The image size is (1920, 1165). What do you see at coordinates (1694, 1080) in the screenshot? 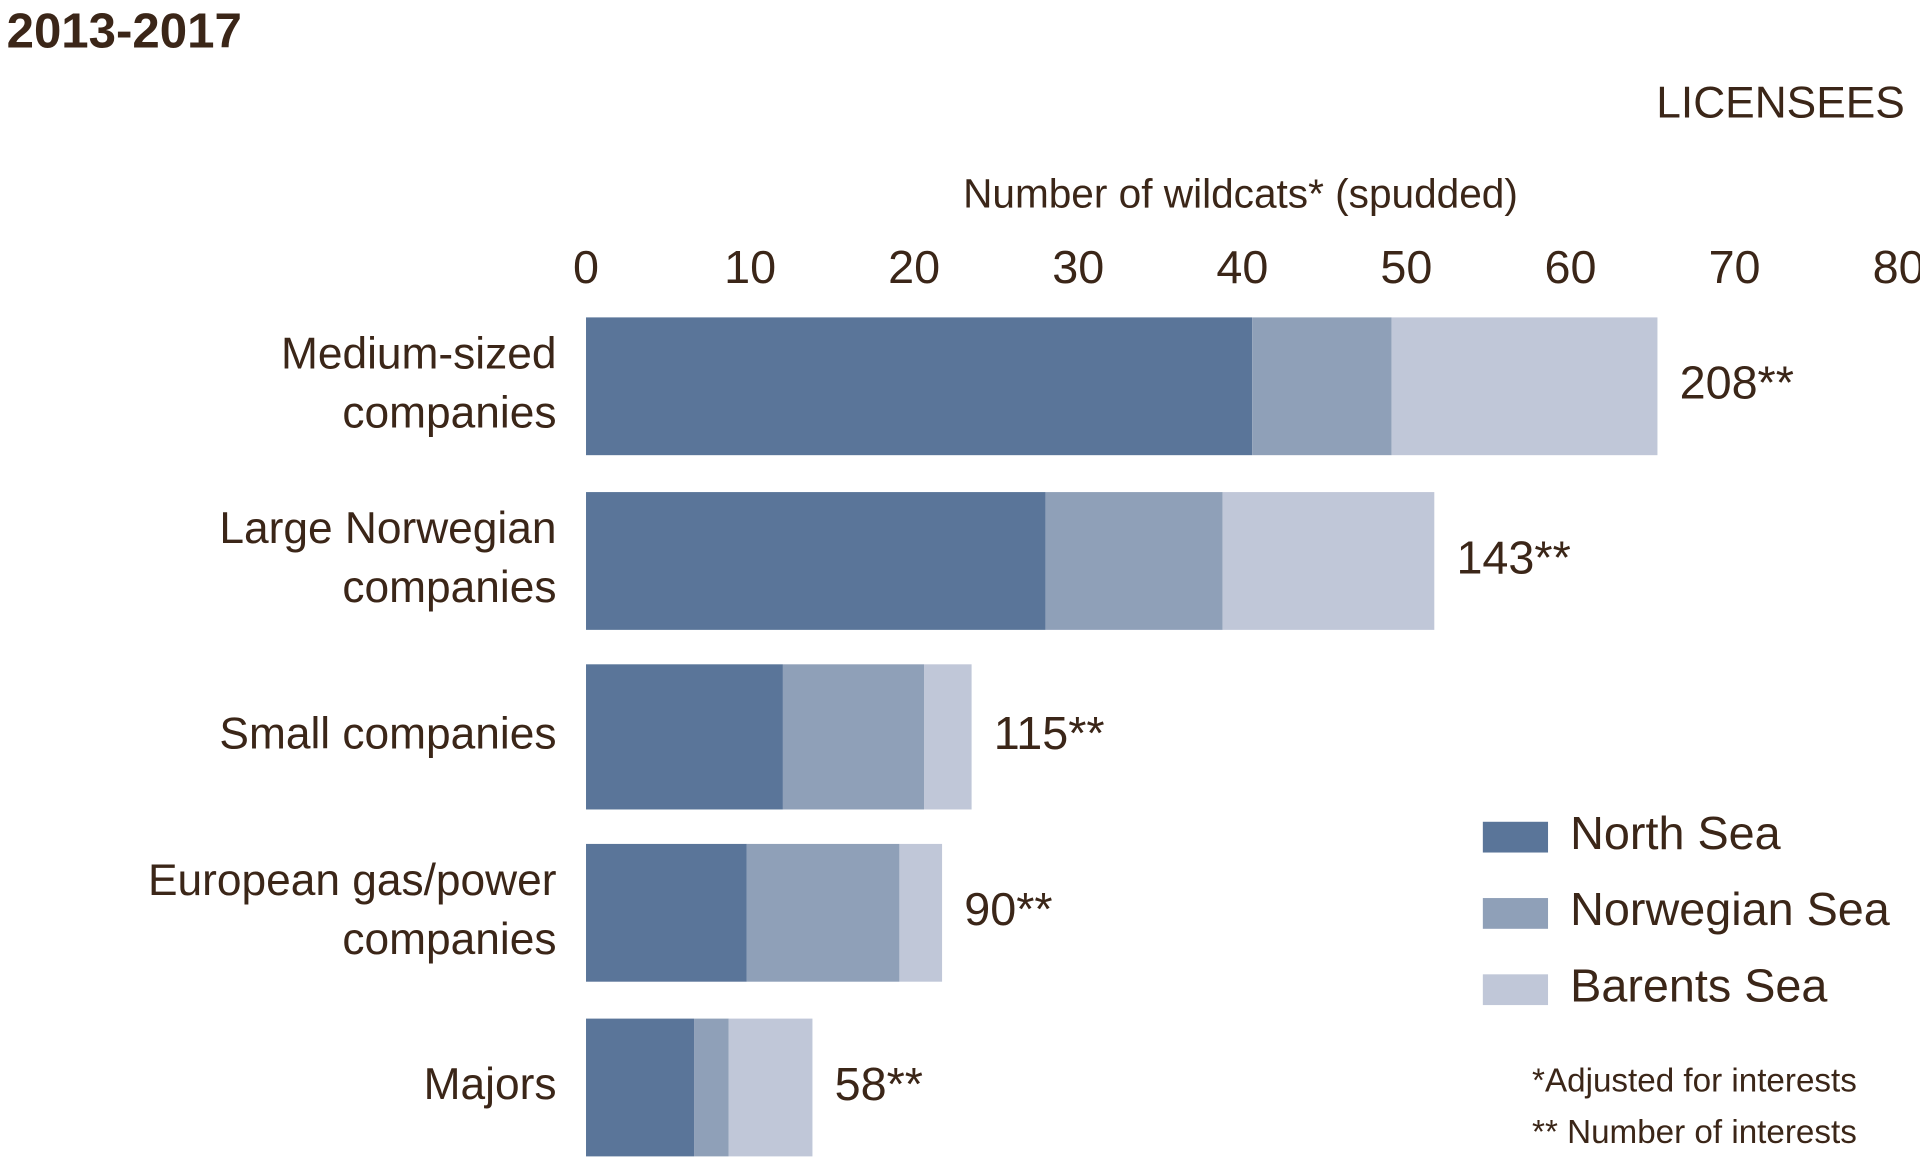
I see `footnote: *Adjusted for interests` at bounding box center [1694, 1080].